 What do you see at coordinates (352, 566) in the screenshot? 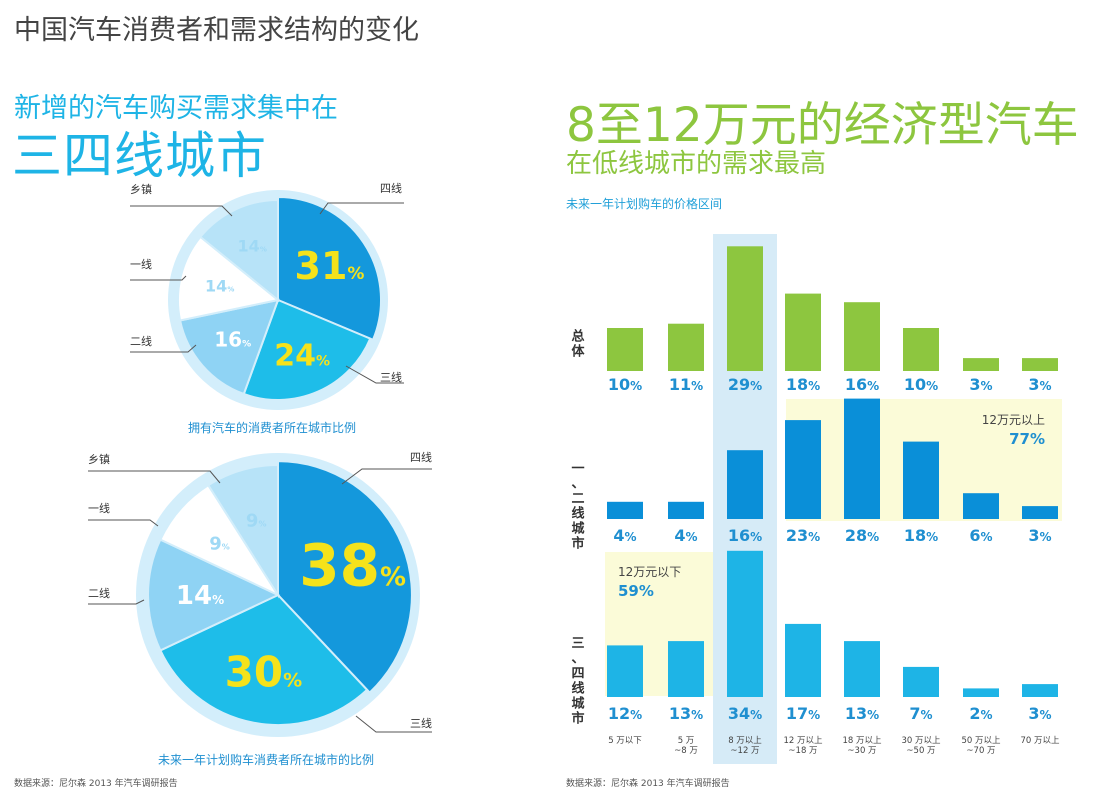
I see `pie-slice-value: 38%` at bounding box center [352, 566].